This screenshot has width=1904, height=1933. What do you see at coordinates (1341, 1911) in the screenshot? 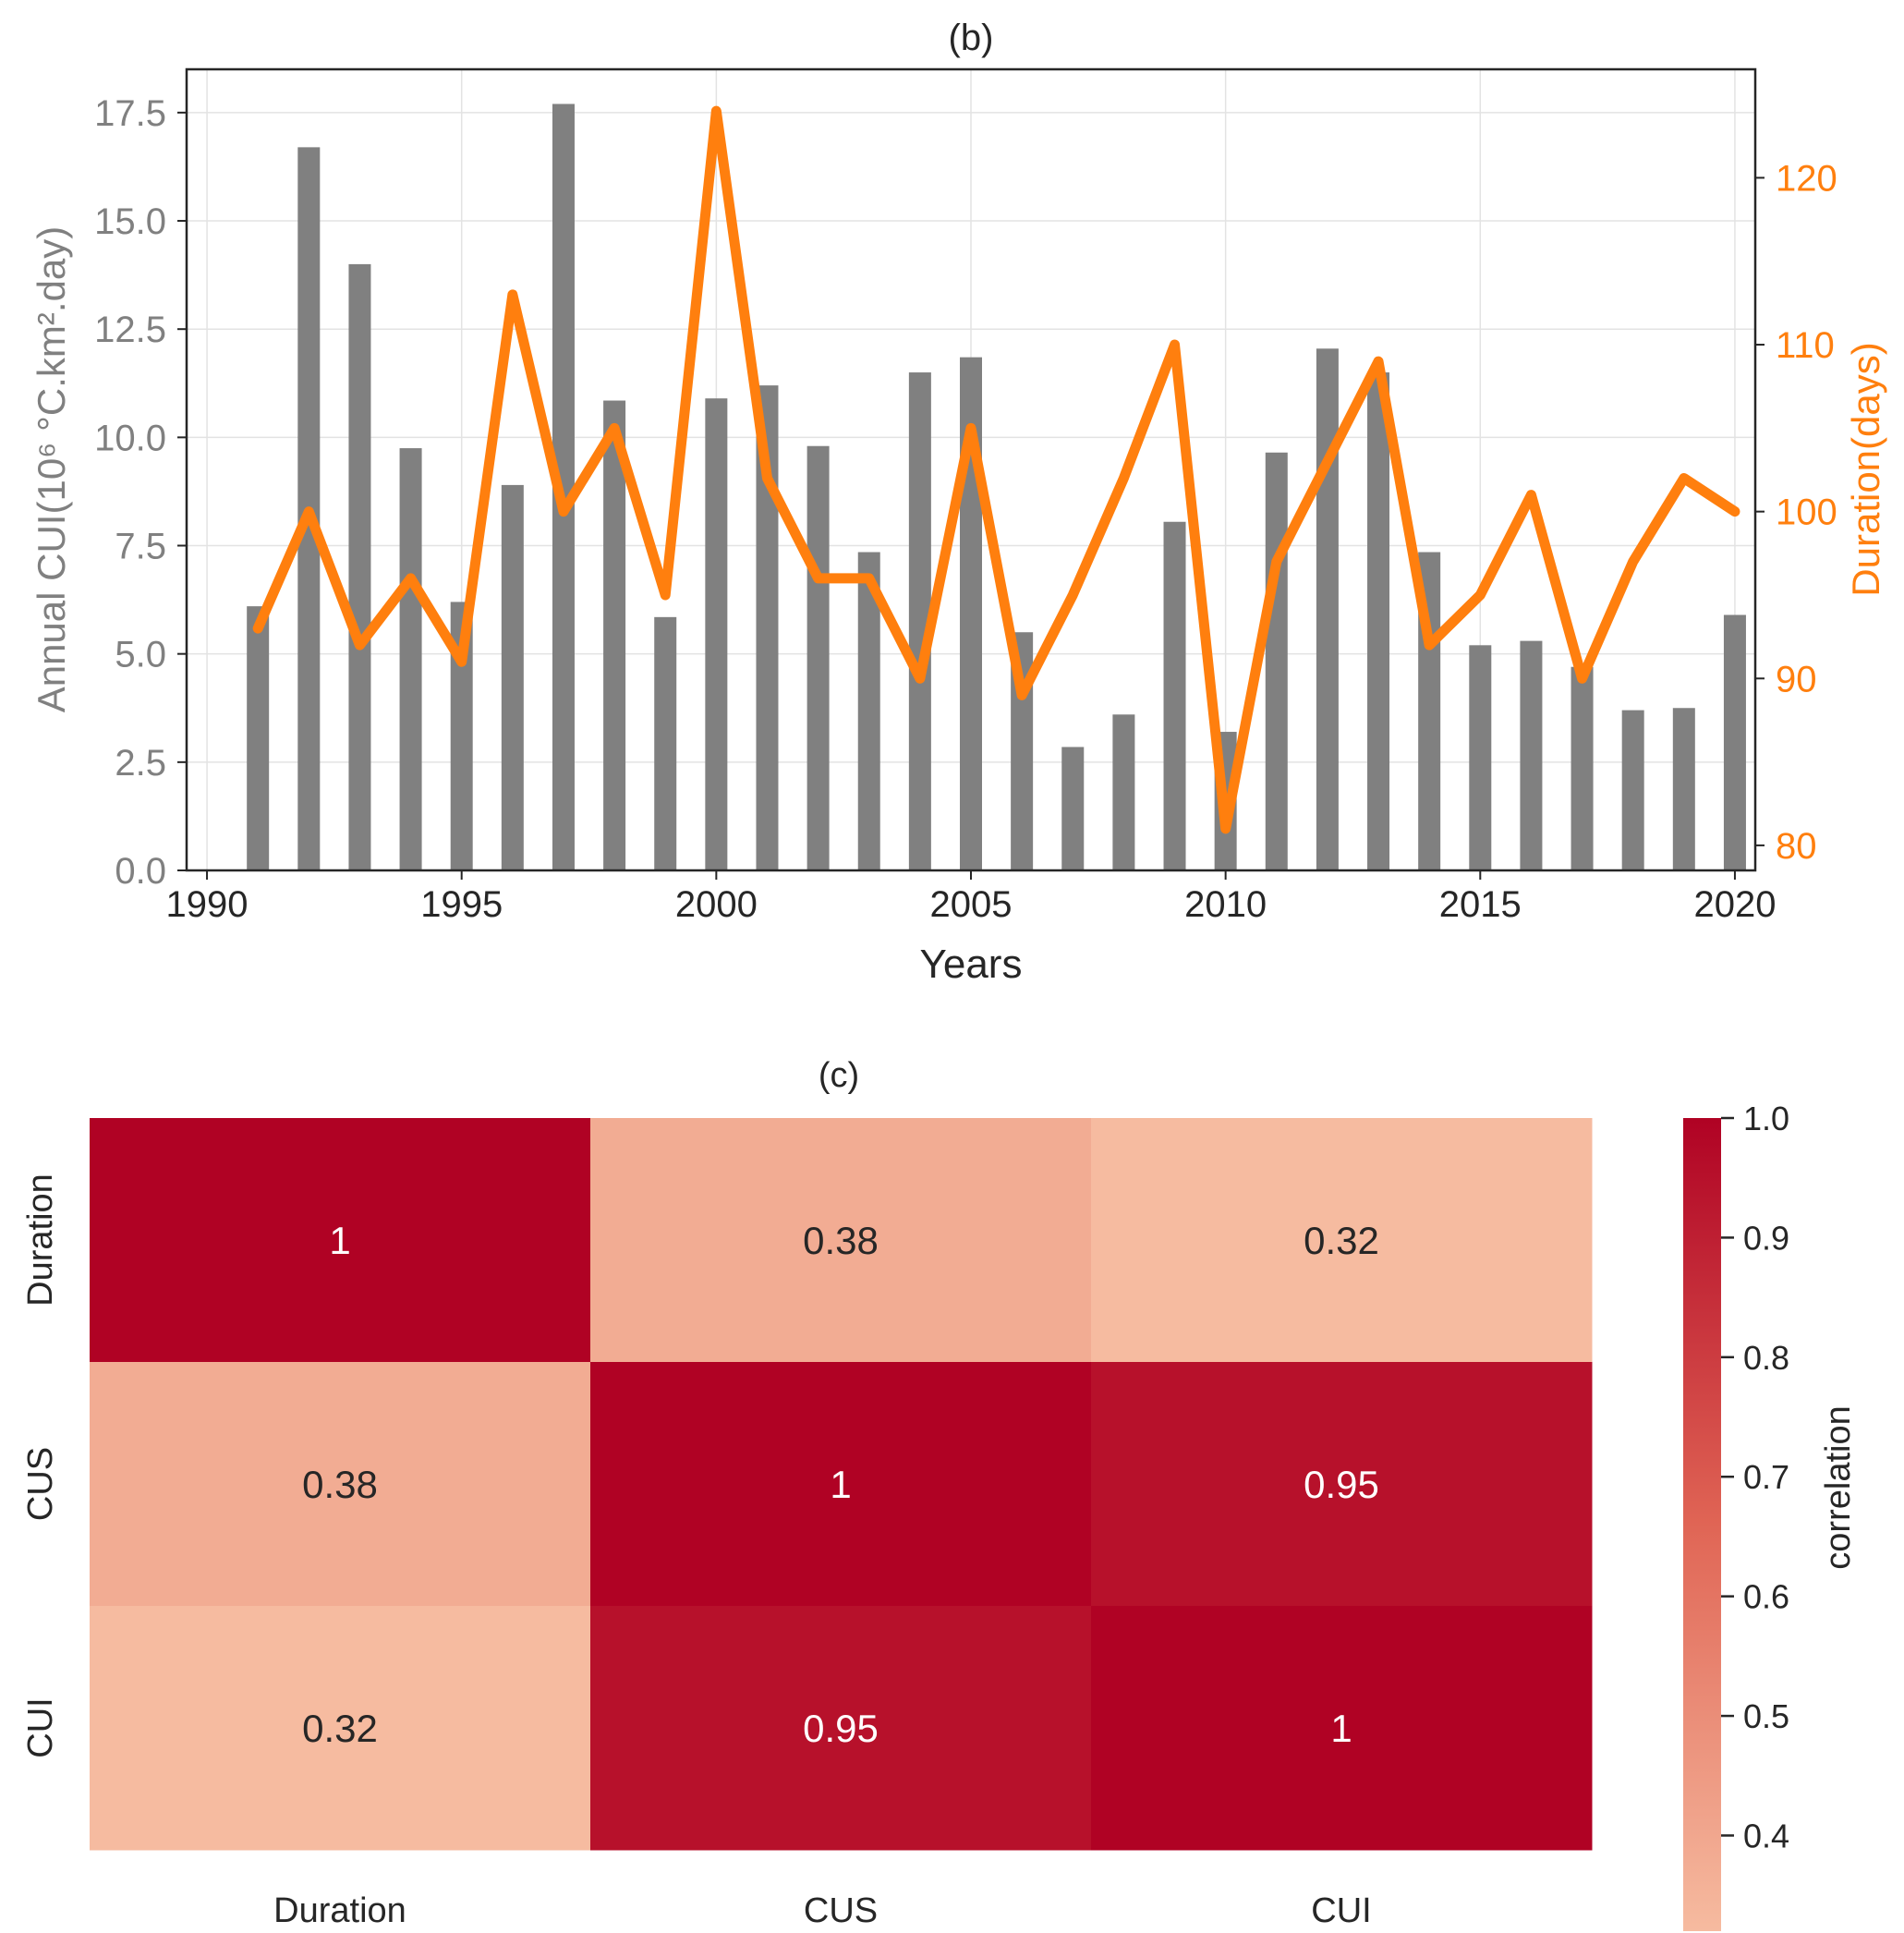
I see `column-label: CUI` at bounding box center [1341, 1911].